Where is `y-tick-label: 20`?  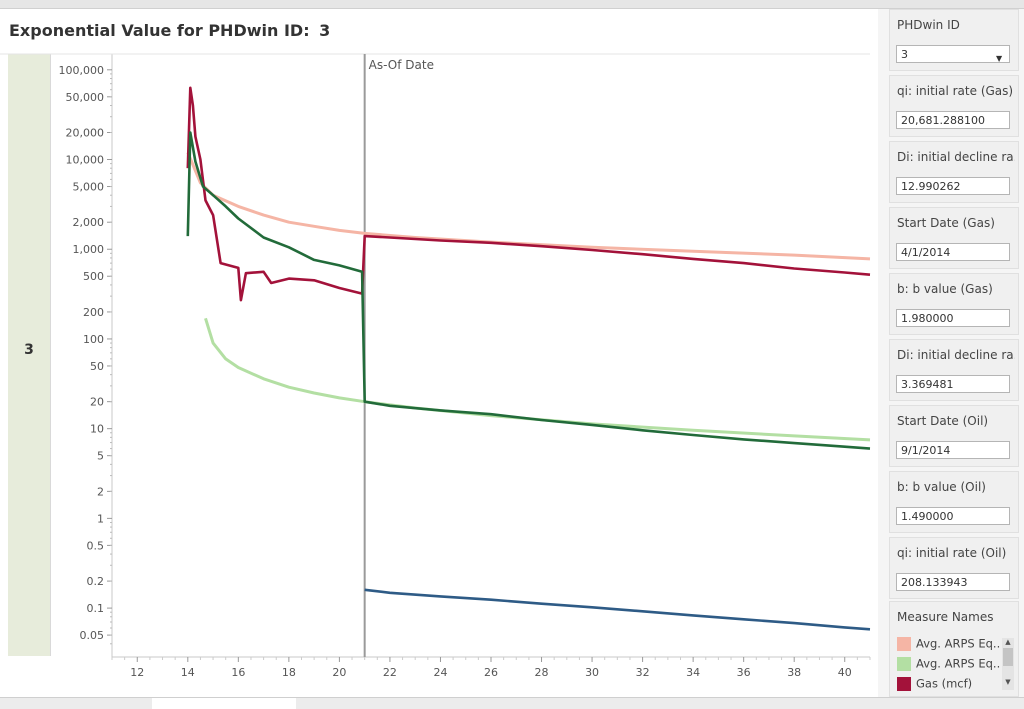 y-tick-label: 20 is located at coordinates (97, 402).